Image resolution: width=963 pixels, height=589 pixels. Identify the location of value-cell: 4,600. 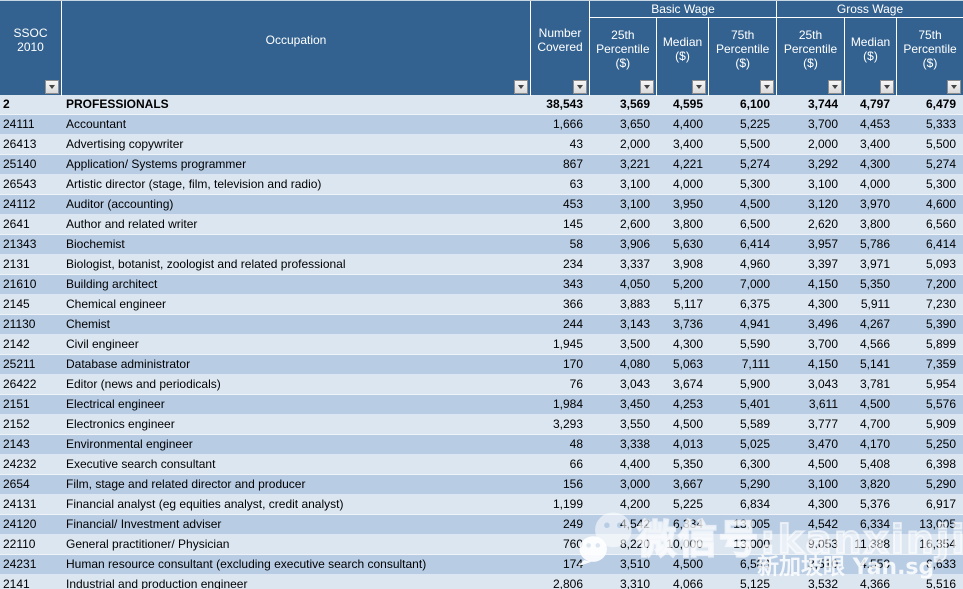
(940, 204).